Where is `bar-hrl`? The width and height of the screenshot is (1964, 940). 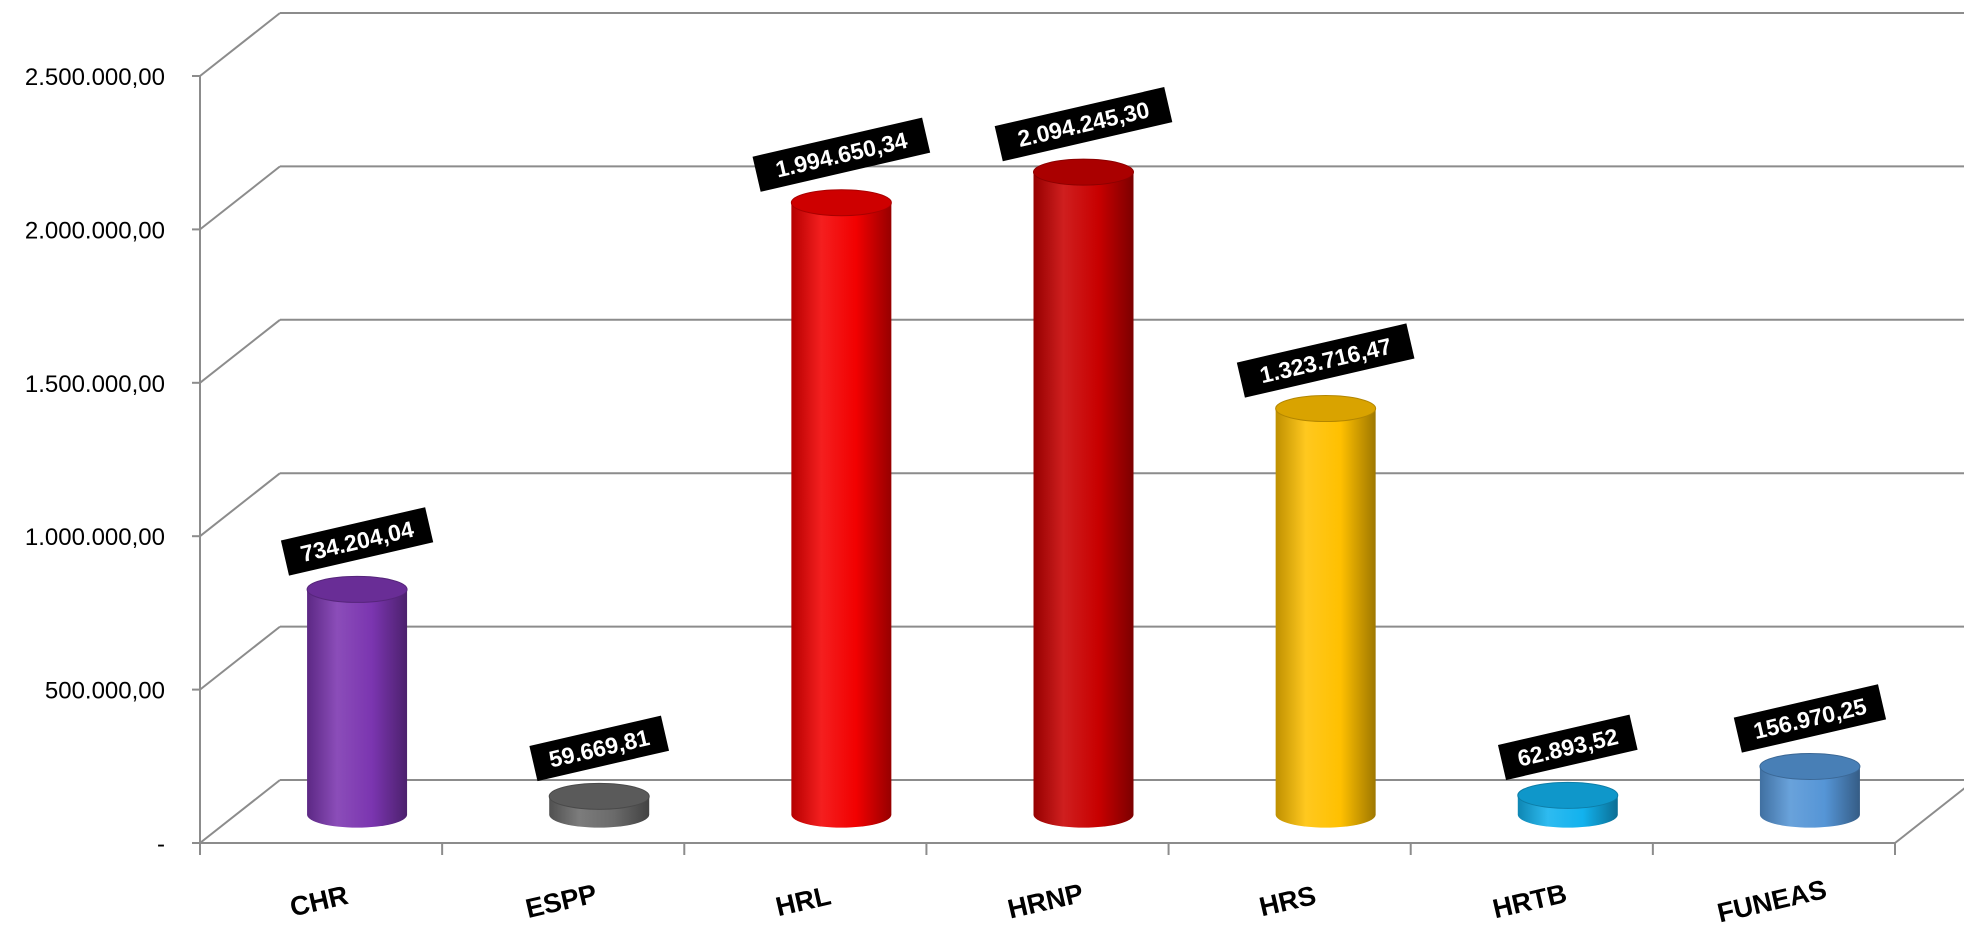 bar-hrl is located at coordinates (841, 508).